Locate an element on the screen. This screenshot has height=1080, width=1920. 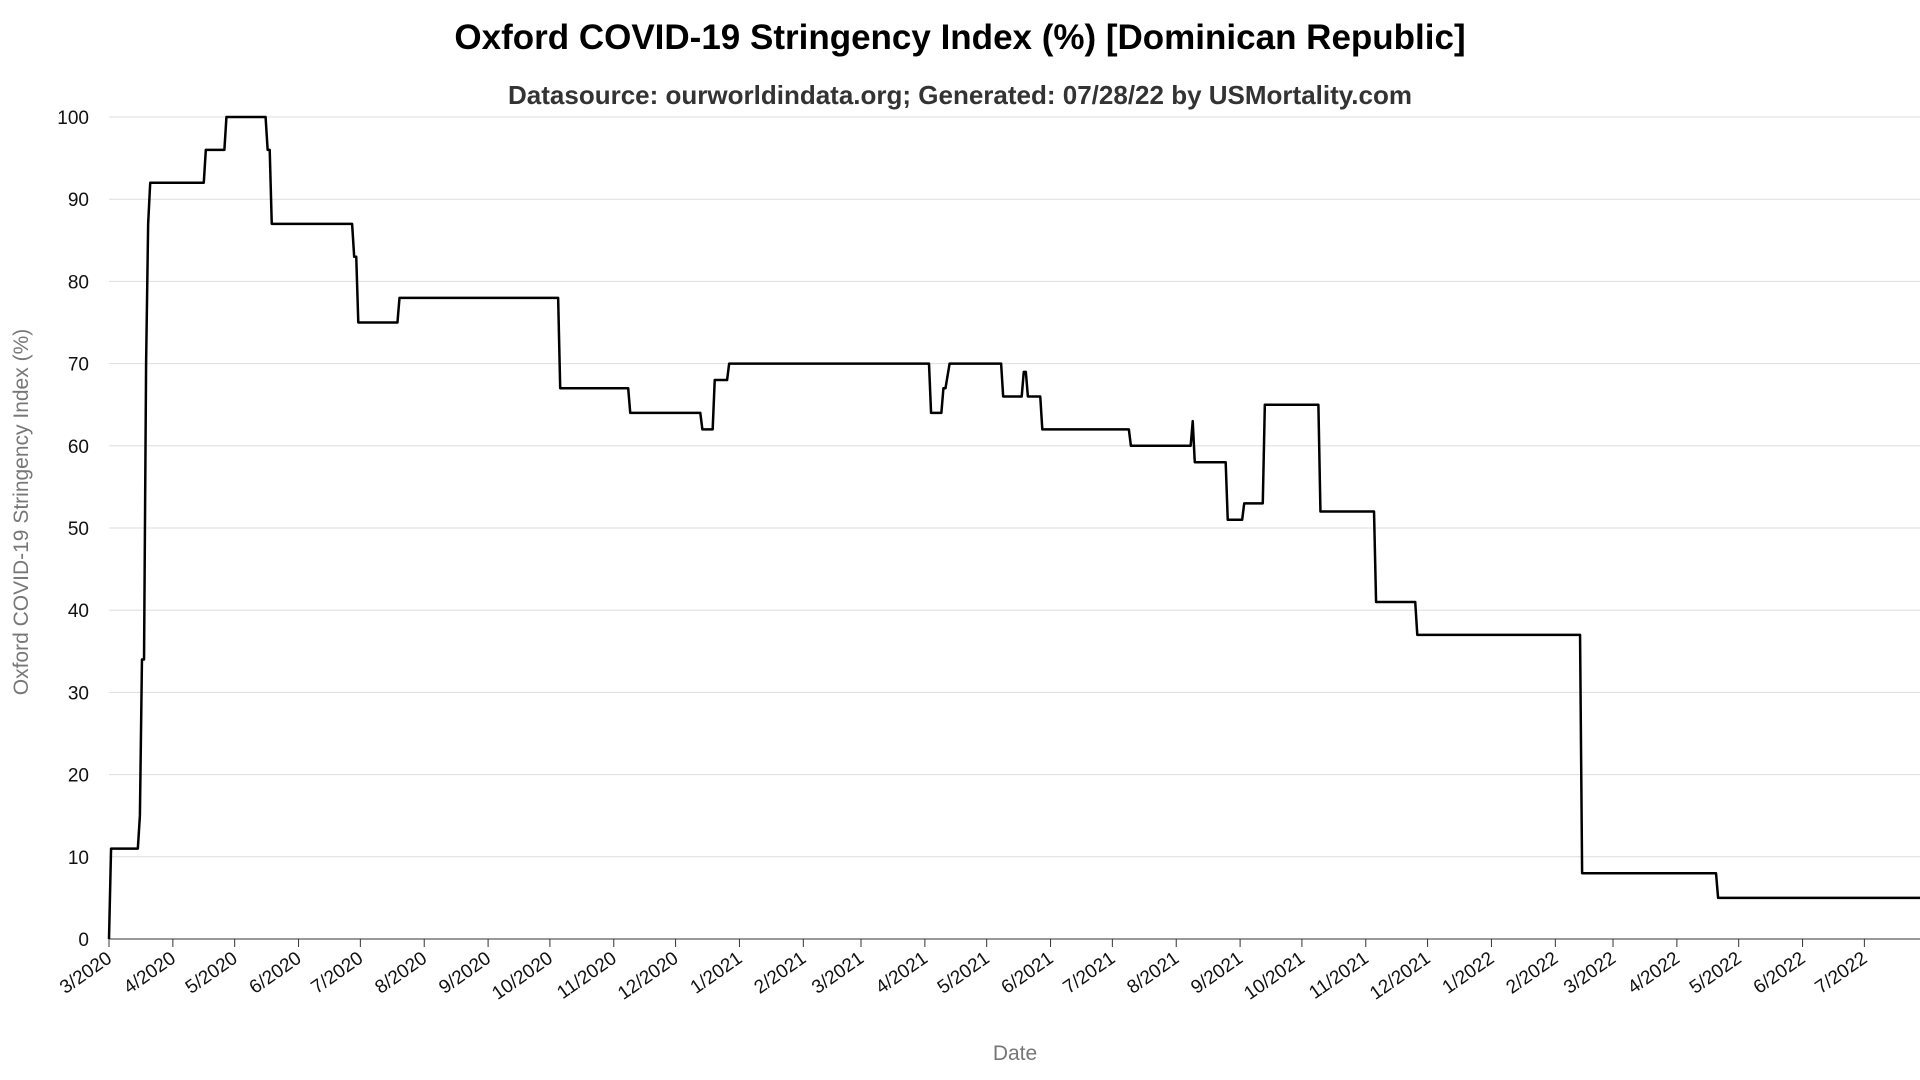
x-tick-label: 12/2021 is located at coordinates (1400, 976).